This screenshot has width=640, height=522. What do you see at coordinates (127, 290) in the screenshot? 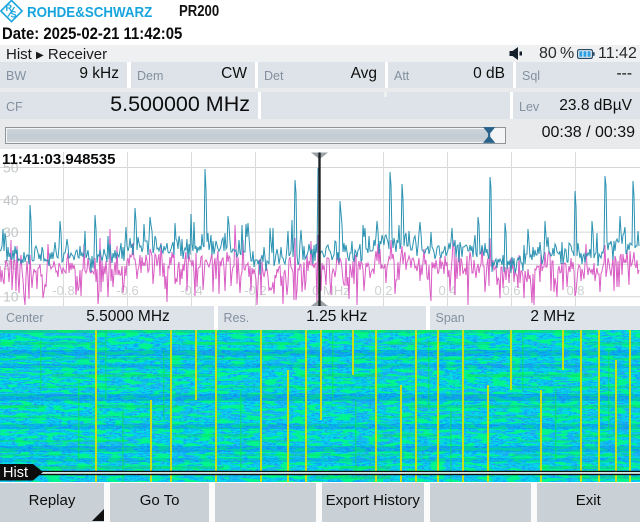
I see `svg-text: -0.6` at bounding box center [127, 290].